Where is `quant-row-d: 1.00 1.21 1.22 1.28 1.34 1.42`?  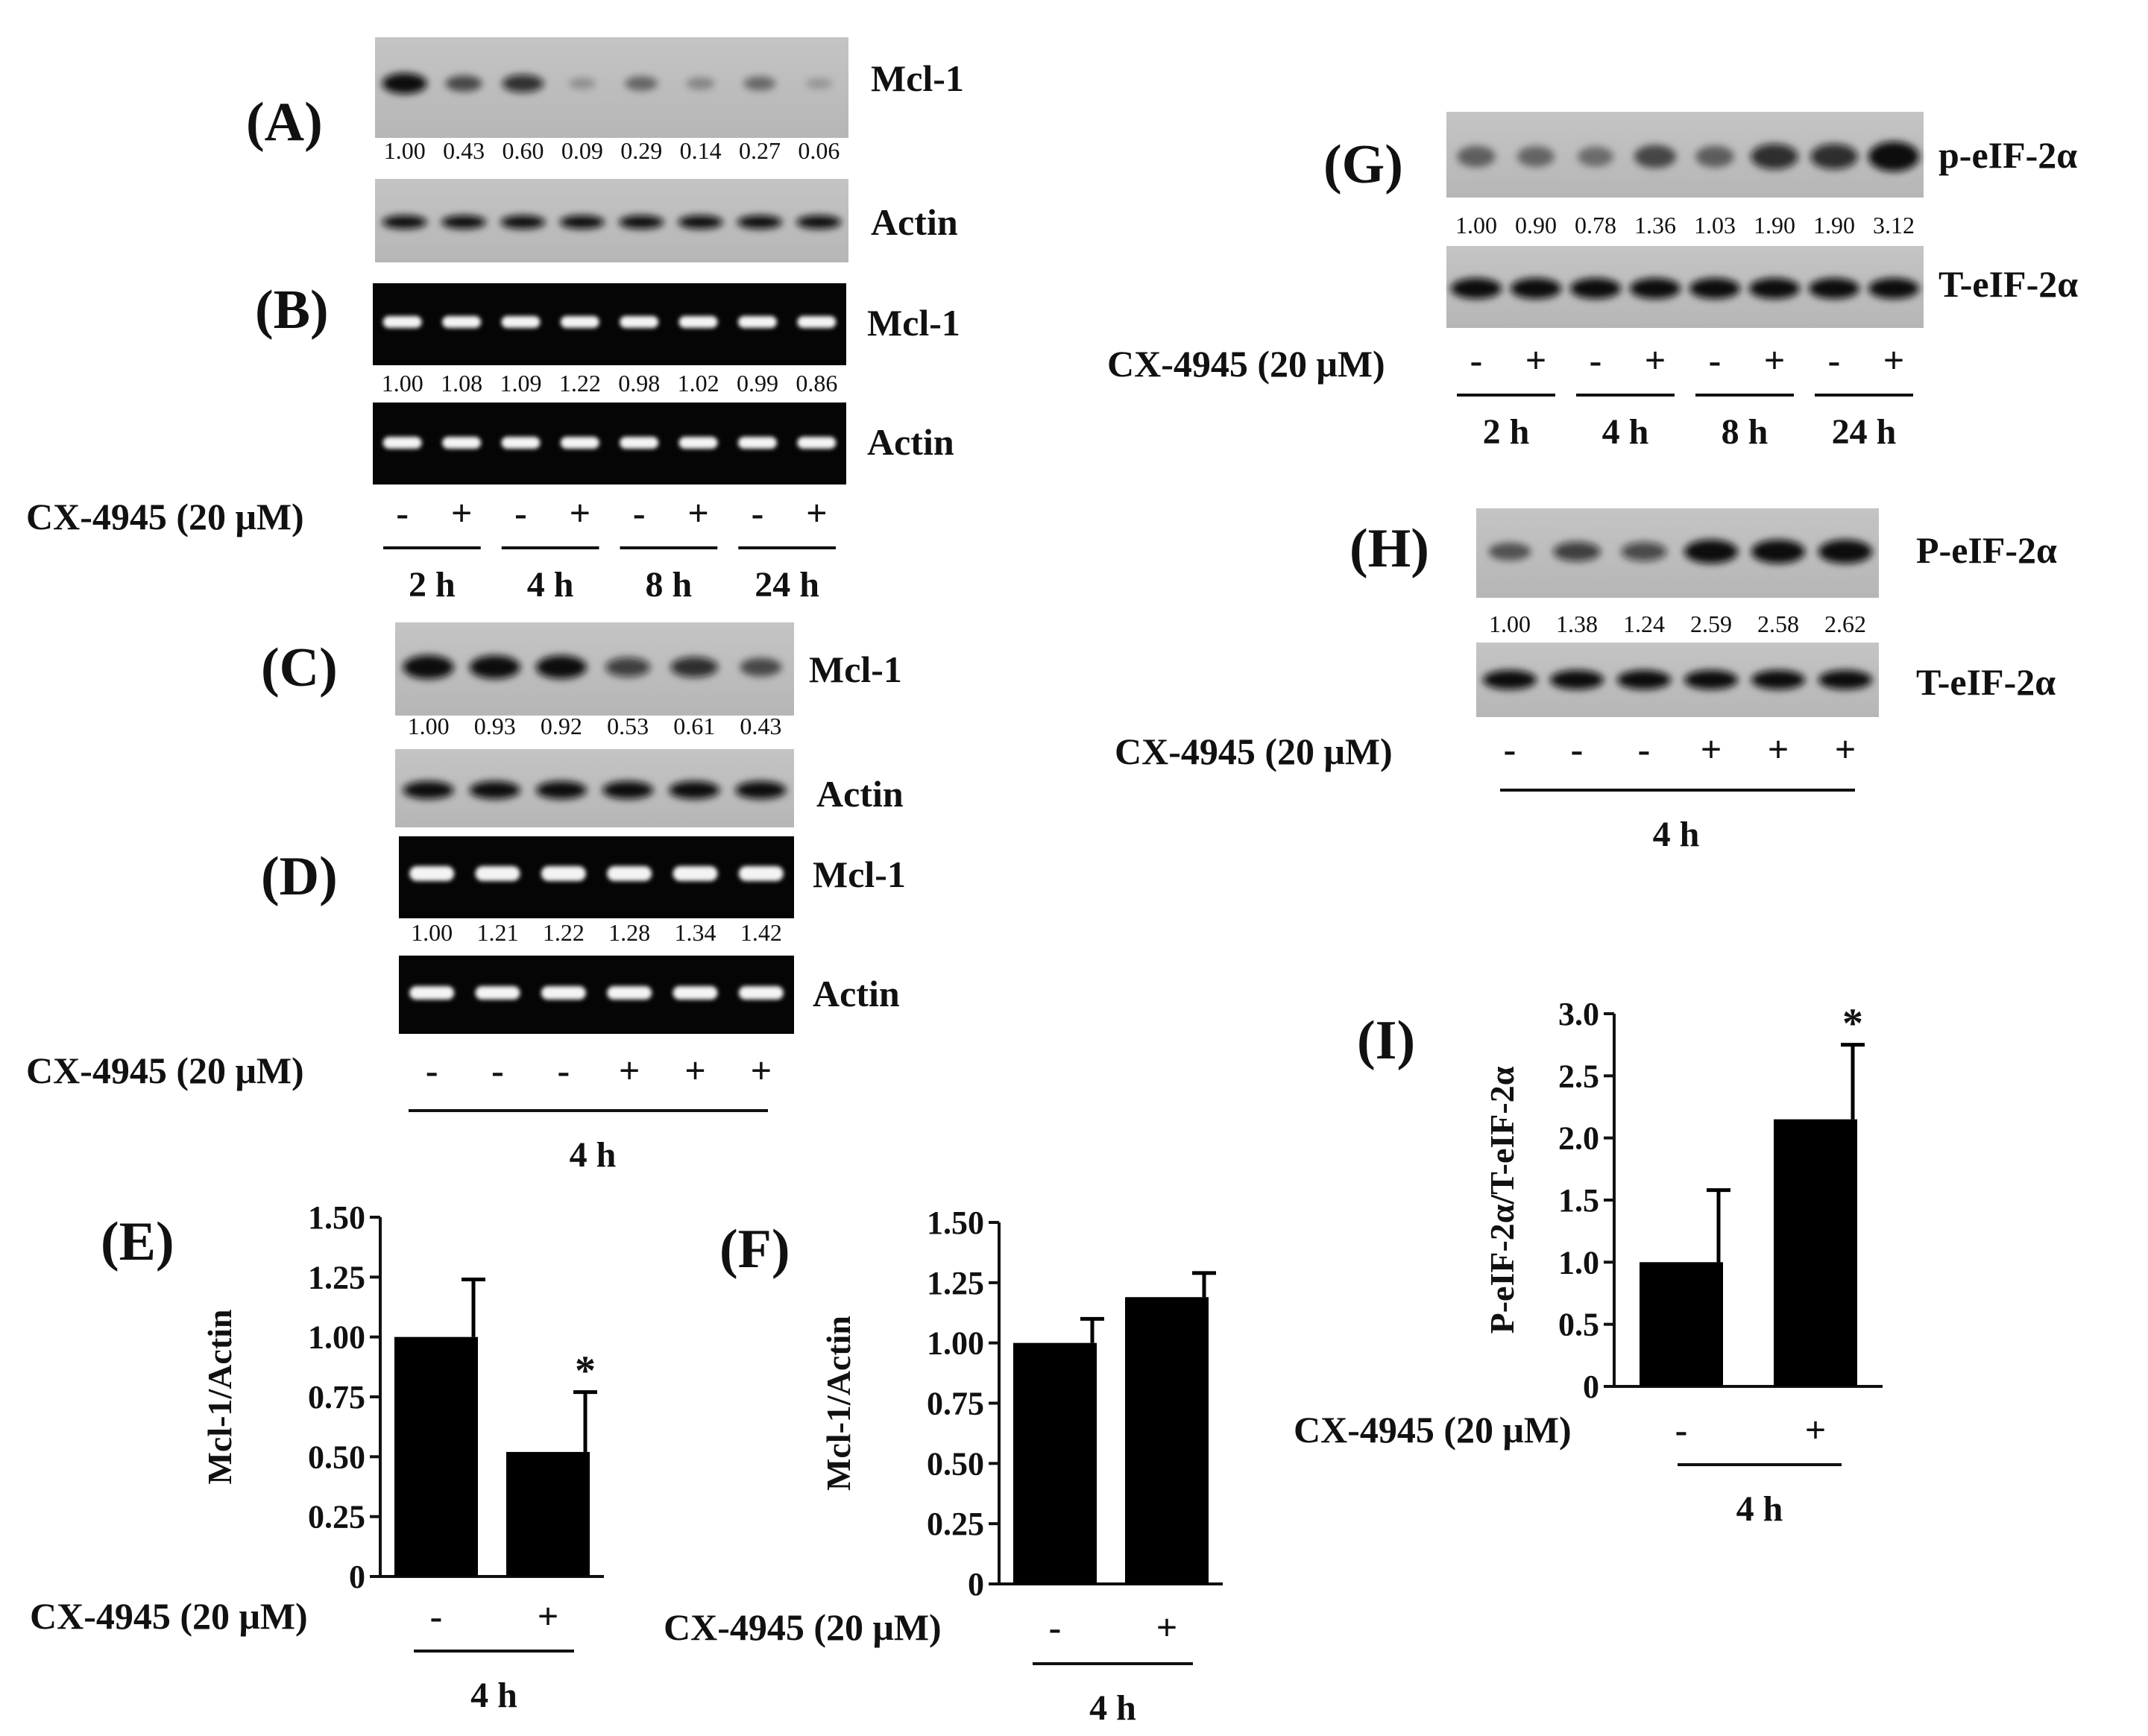 quant-row-d: 1.00 1.21 1.22 1.28 1.34 1.42 is located at coordinates (596, 933).